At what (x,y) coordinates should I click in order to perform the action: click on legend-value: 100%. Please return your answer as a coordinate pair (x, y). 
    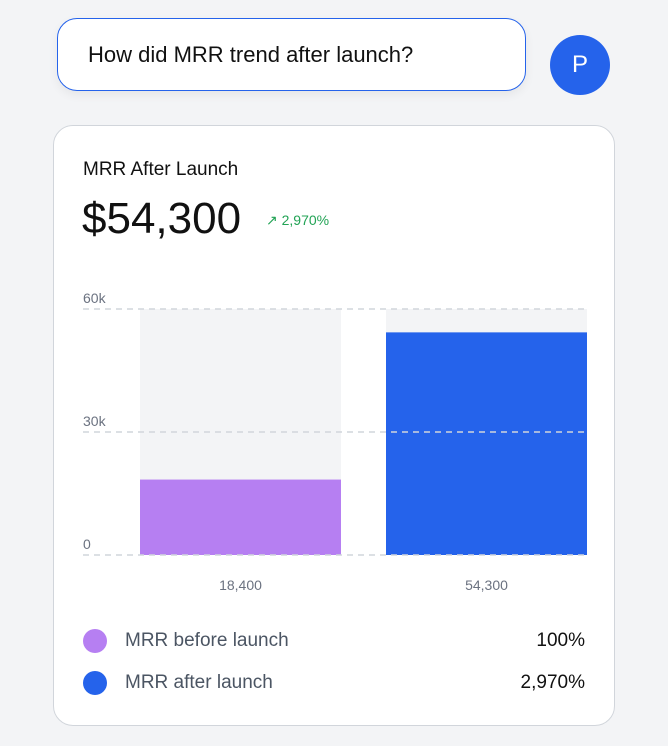
    Looking at the image, I should click on (560, 640).